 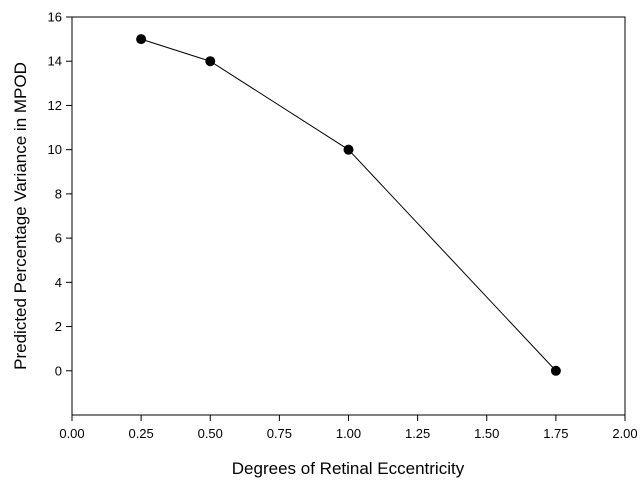 I want to click on x-tick-label: 2.00, so click(x=624, y=433).